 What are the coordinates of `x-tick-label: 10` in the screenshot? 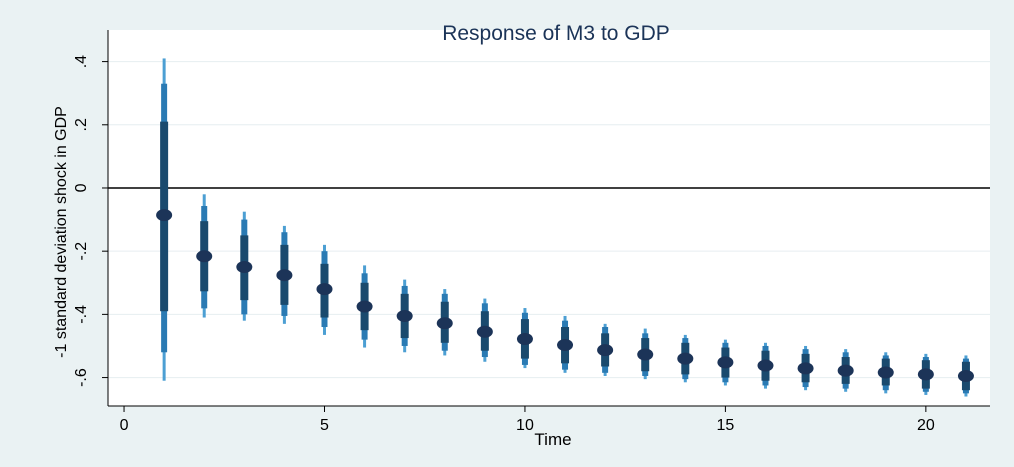 It's located at (525, 425).